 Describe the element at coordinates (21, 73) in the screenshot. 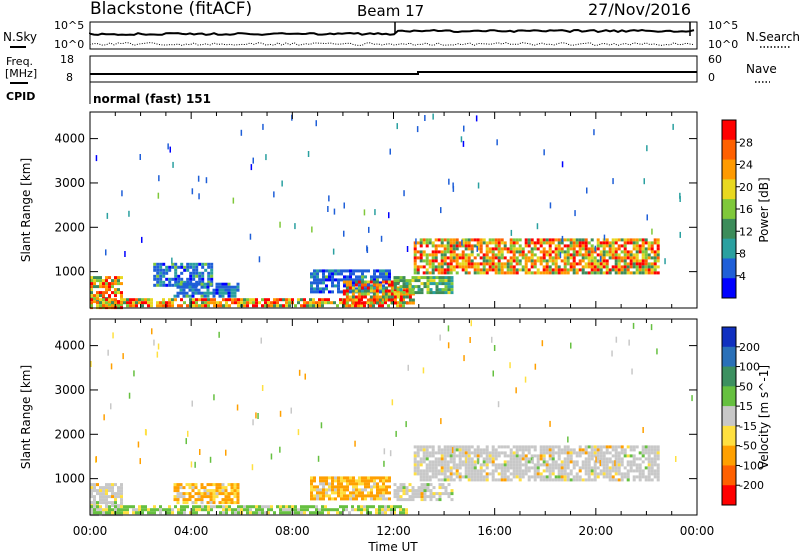

I see `freq-unit-label: [MHz]` at that location.